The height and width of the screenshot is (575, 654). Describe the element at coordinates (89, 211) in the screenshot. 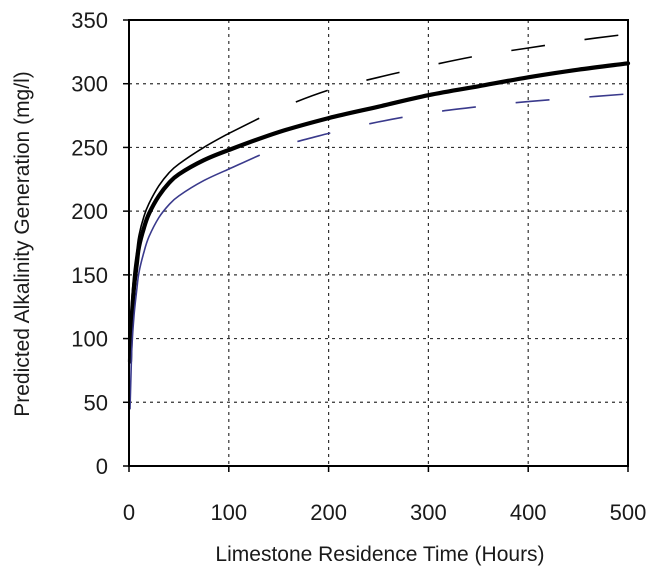

I see `y-tick-label: 200` at that location.